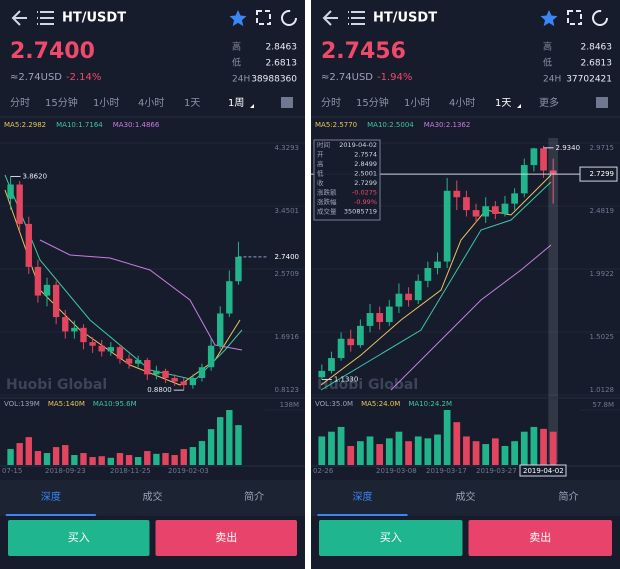 This screenshot has width=620, height=569. What do you see at coordinates (365, 174) in the screenshot?
I see `tooltip-value: 2.5001` at bounding box center [365, 174].